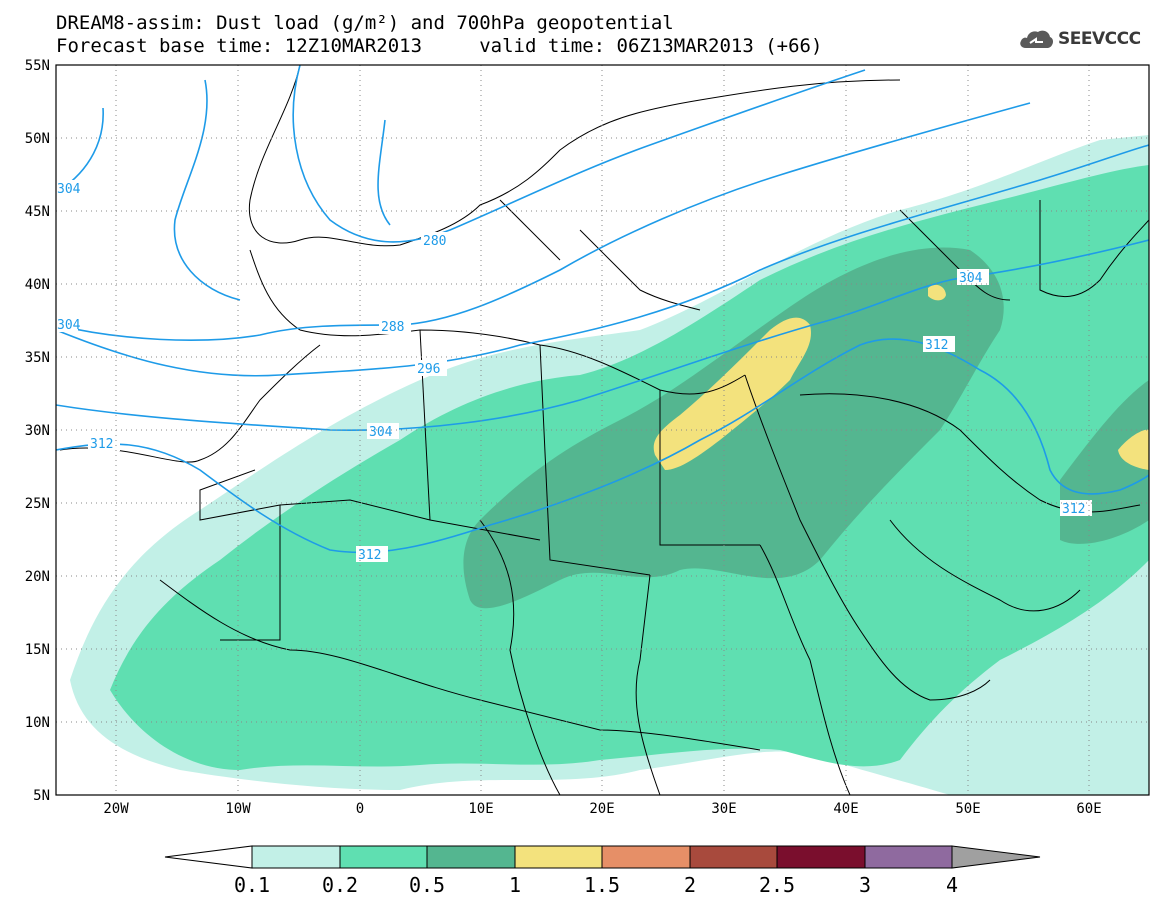  What do you see at coordinates (434, 241) in the screenshot?
I see `contour-label: 280` at bounding box center [434, 241].